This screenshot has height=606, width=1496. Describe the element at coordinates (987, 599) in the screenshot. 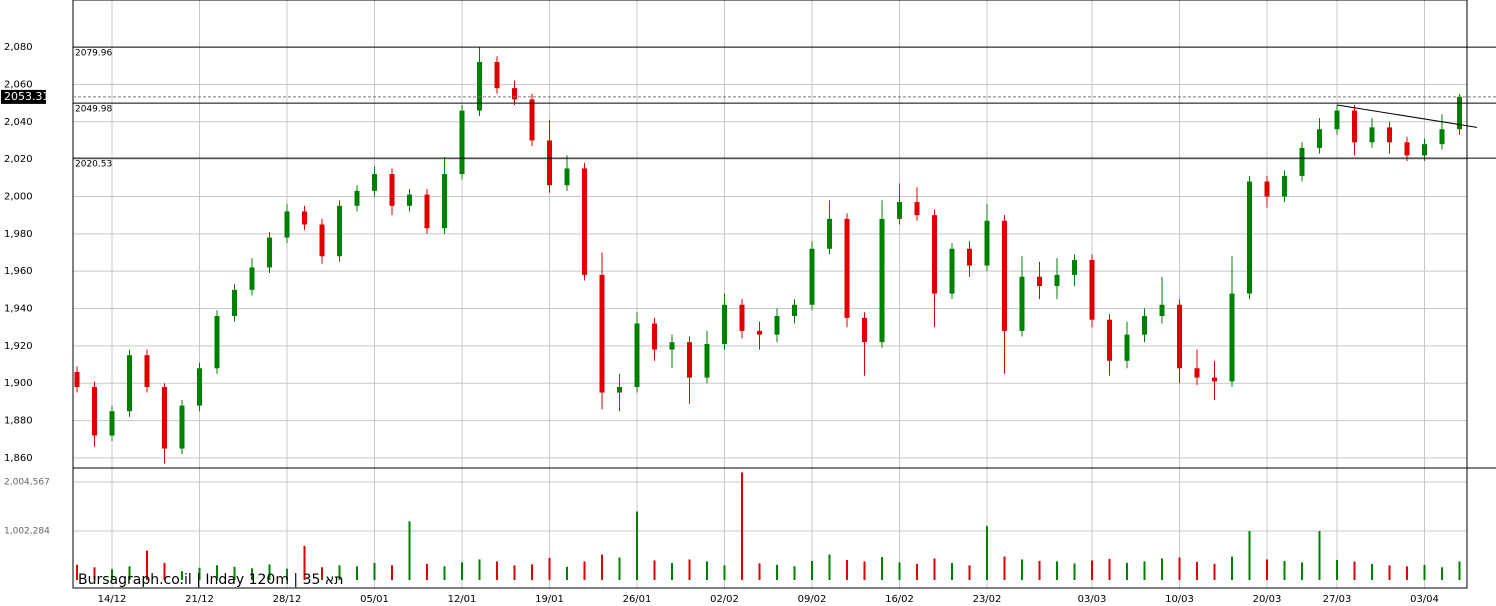

I see `x-tick-label: 23/02` at that location.